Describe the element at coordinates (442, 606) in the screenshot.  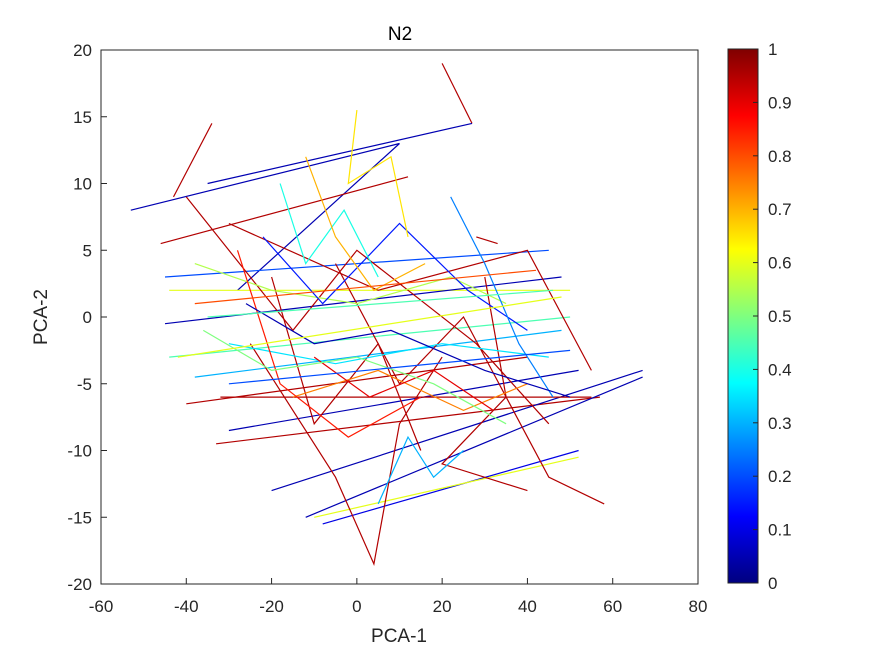
I see `x-tick-label: 20` at that location.